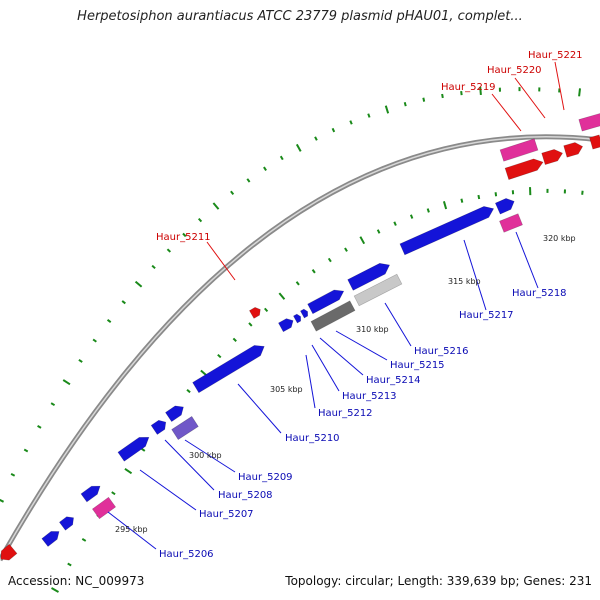 The height and width of the screenshot is (600, 600). What do you see at coordinates (594, 142) in the screenshot?
I see `gene-red-edge-shape` at bounding box center [594, 142].